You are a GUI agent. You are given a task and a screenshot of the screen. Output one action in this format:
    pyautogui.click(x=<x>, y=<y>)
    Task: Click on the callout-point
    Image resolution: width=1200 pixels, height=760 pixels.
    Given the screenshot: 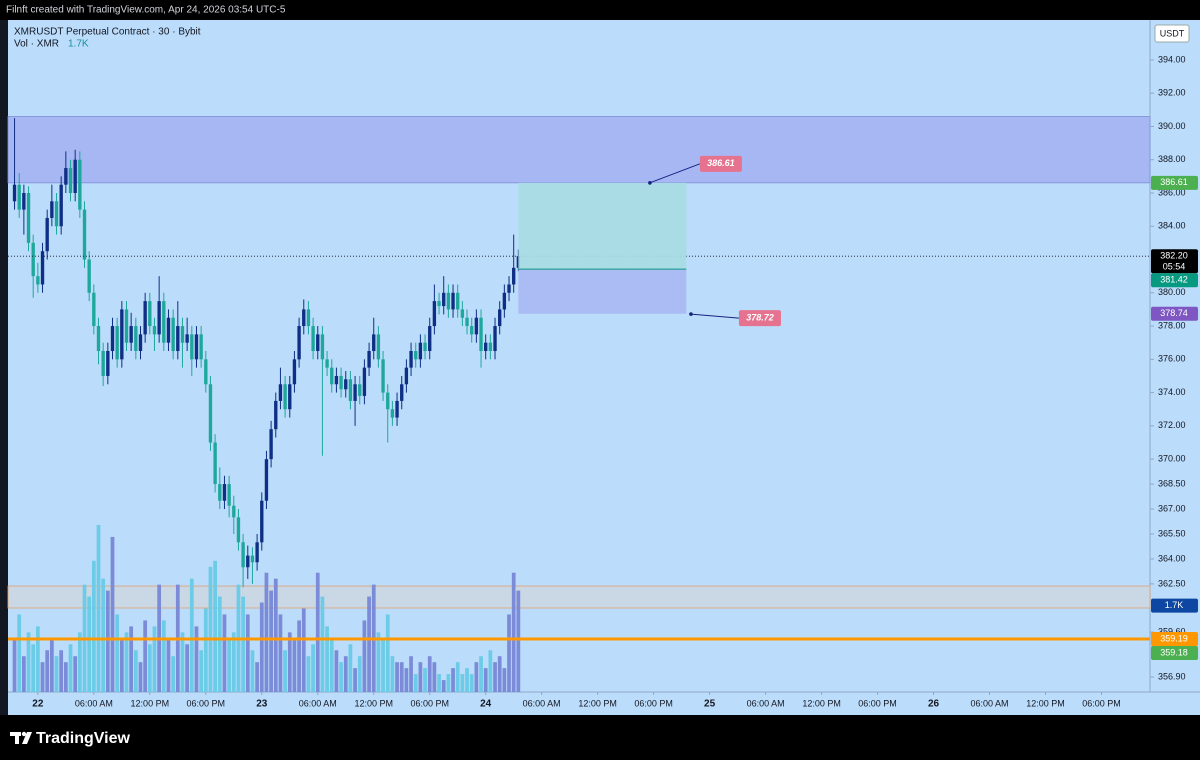 What is the action you would take?
    pyautogui.click(x=691, y=314)
    